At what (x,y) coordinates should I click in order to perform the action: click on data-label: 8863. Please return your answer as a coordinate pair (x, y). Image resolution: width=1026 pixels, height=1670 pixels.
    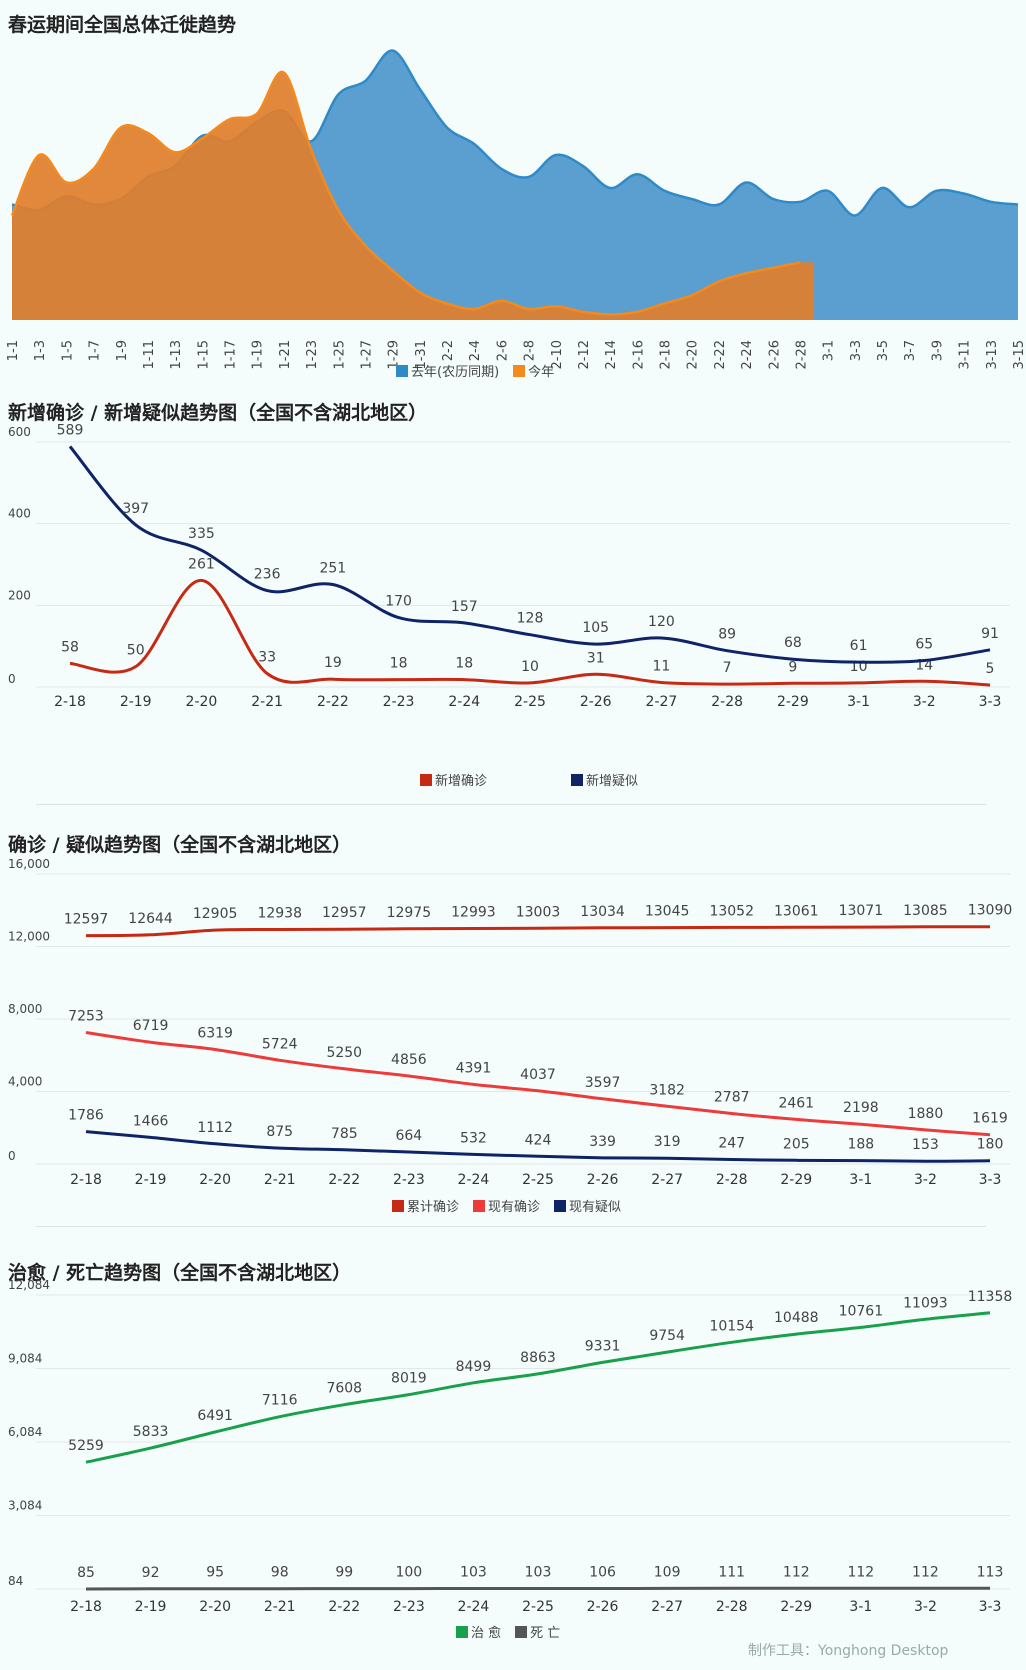
    Looking at the image, I should click on (538, 1358).